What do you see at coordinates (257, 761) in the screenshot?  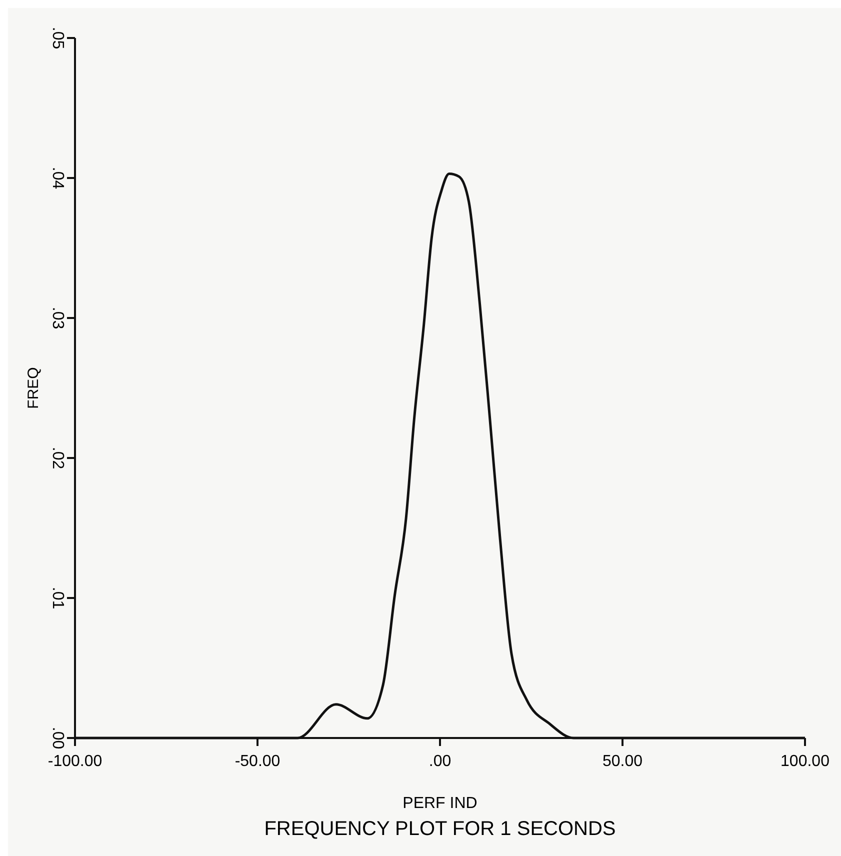 I see `x-tick-label: -50.00` at bounding box center [257, 761].